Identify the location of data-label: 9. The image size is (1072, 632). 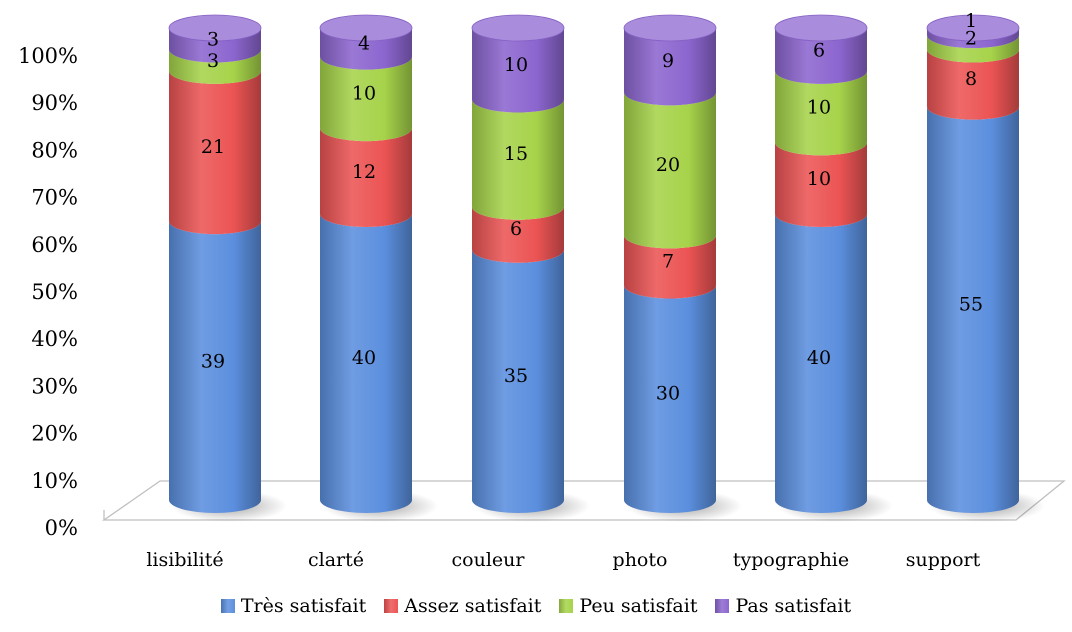
(668, 61).